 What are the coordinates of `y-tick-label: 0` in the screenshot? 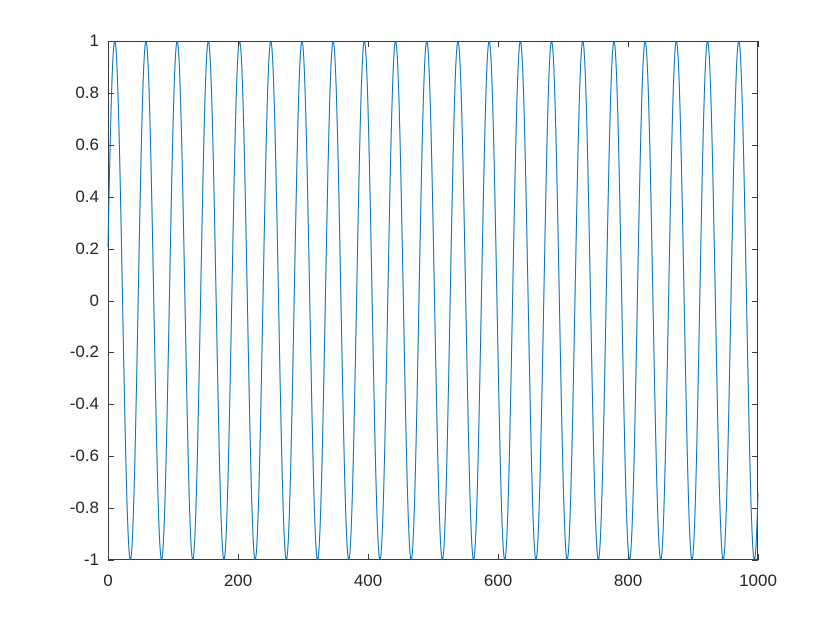 It's located at (94, 300).